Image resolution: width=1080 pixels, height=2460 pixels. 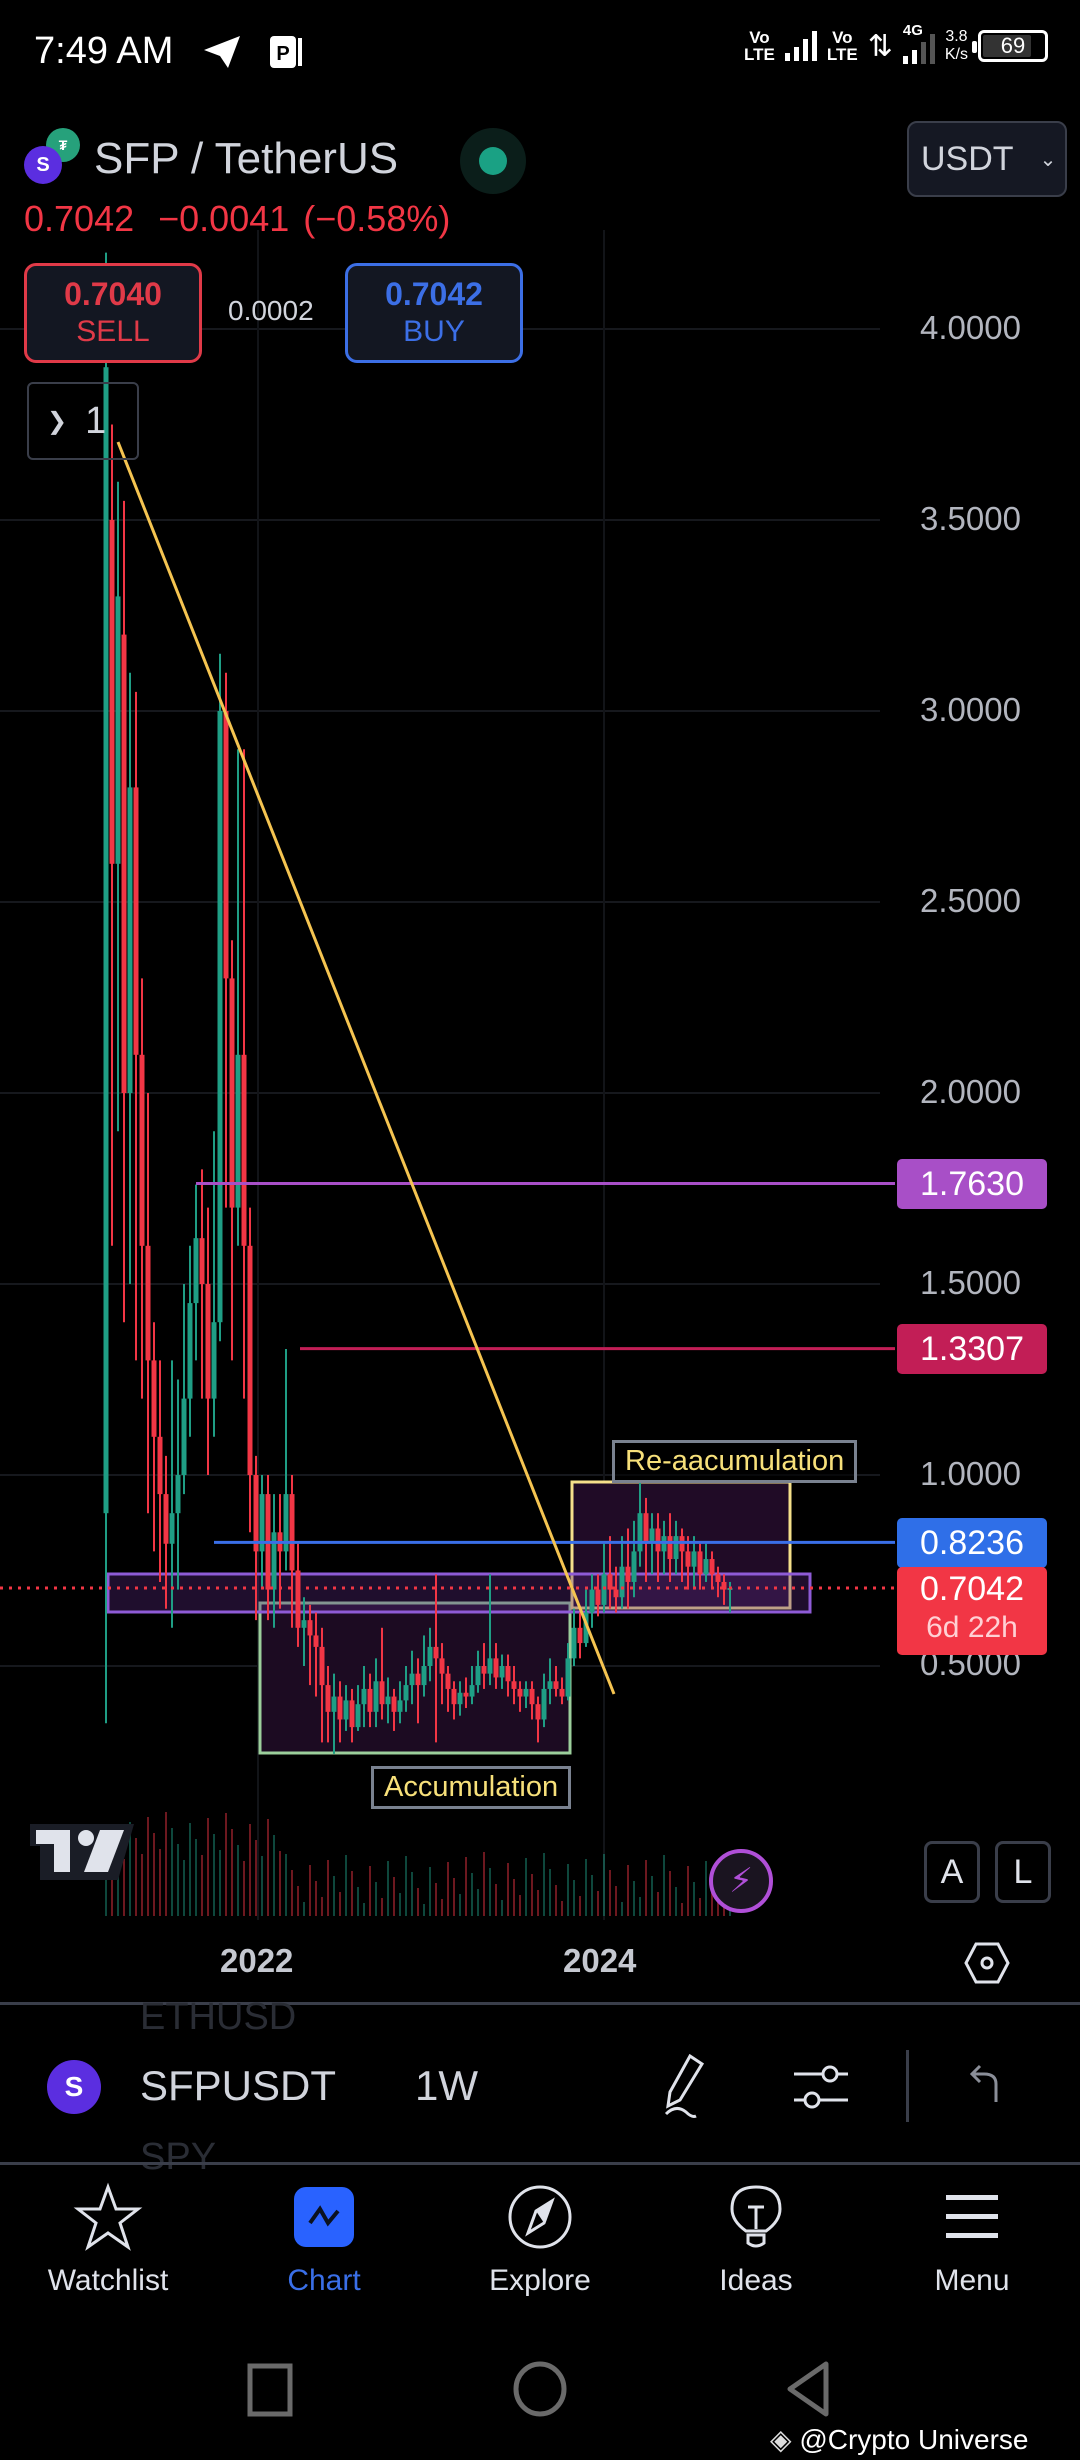 I want to click on sell-price: 0.7040, so click(x=113, y=294).